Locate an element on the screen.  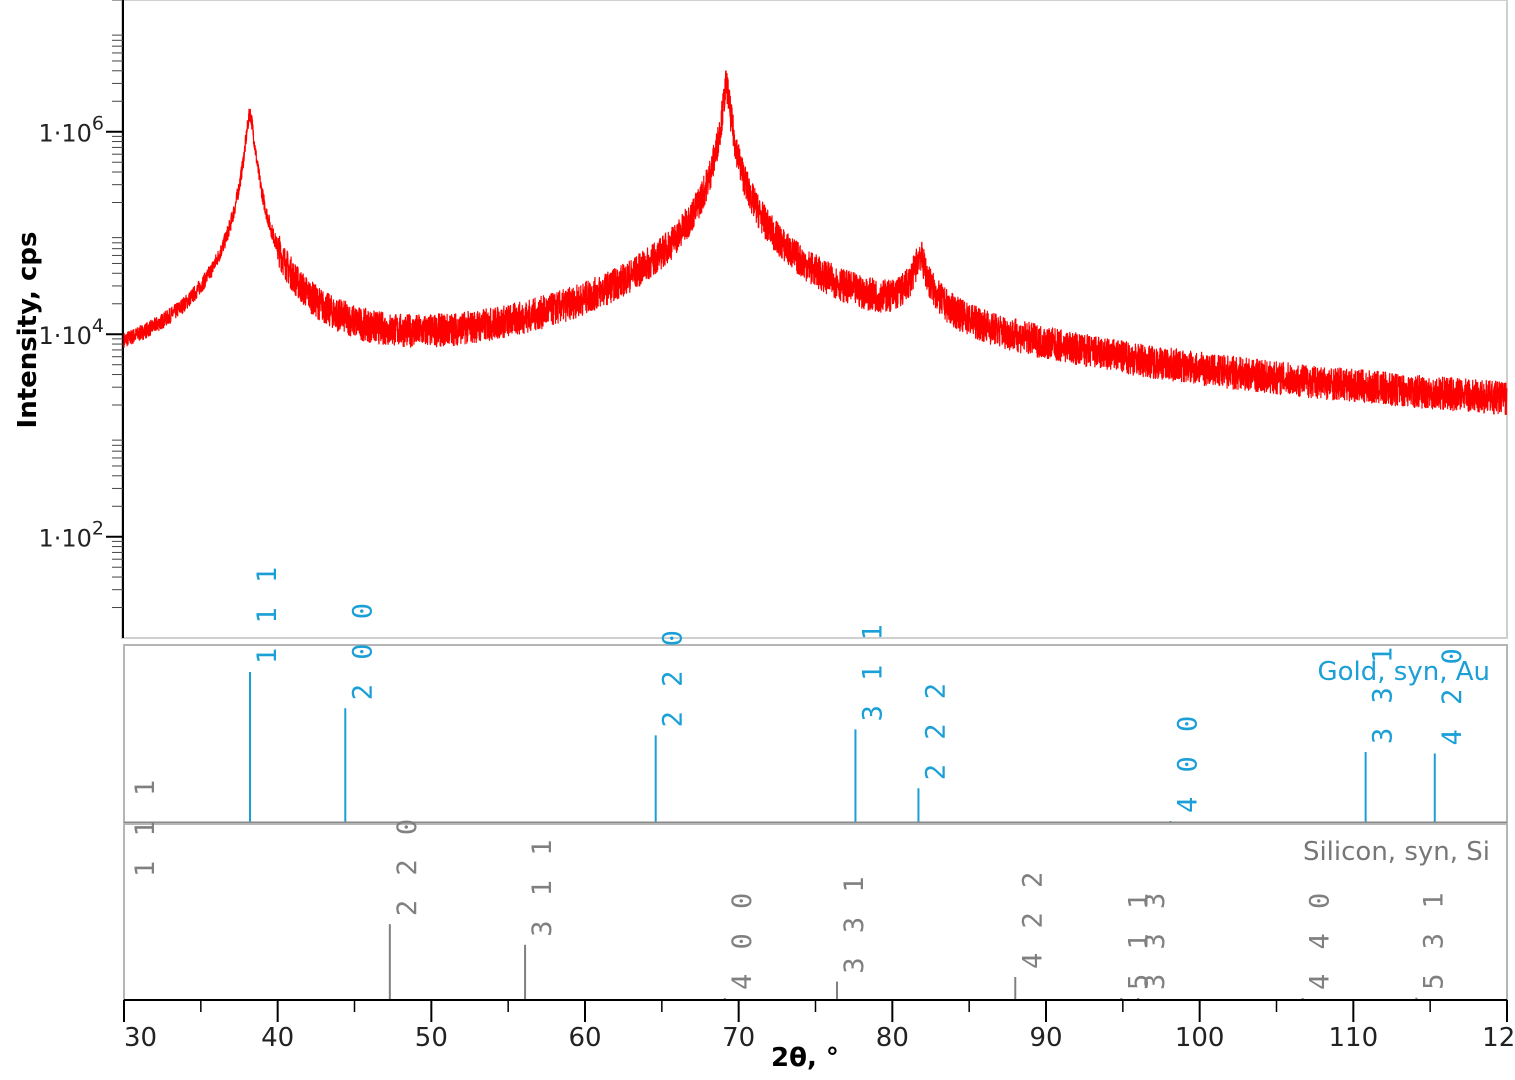
gold-hkl-label: 2 2 0 is located at coordinates (673, 676).